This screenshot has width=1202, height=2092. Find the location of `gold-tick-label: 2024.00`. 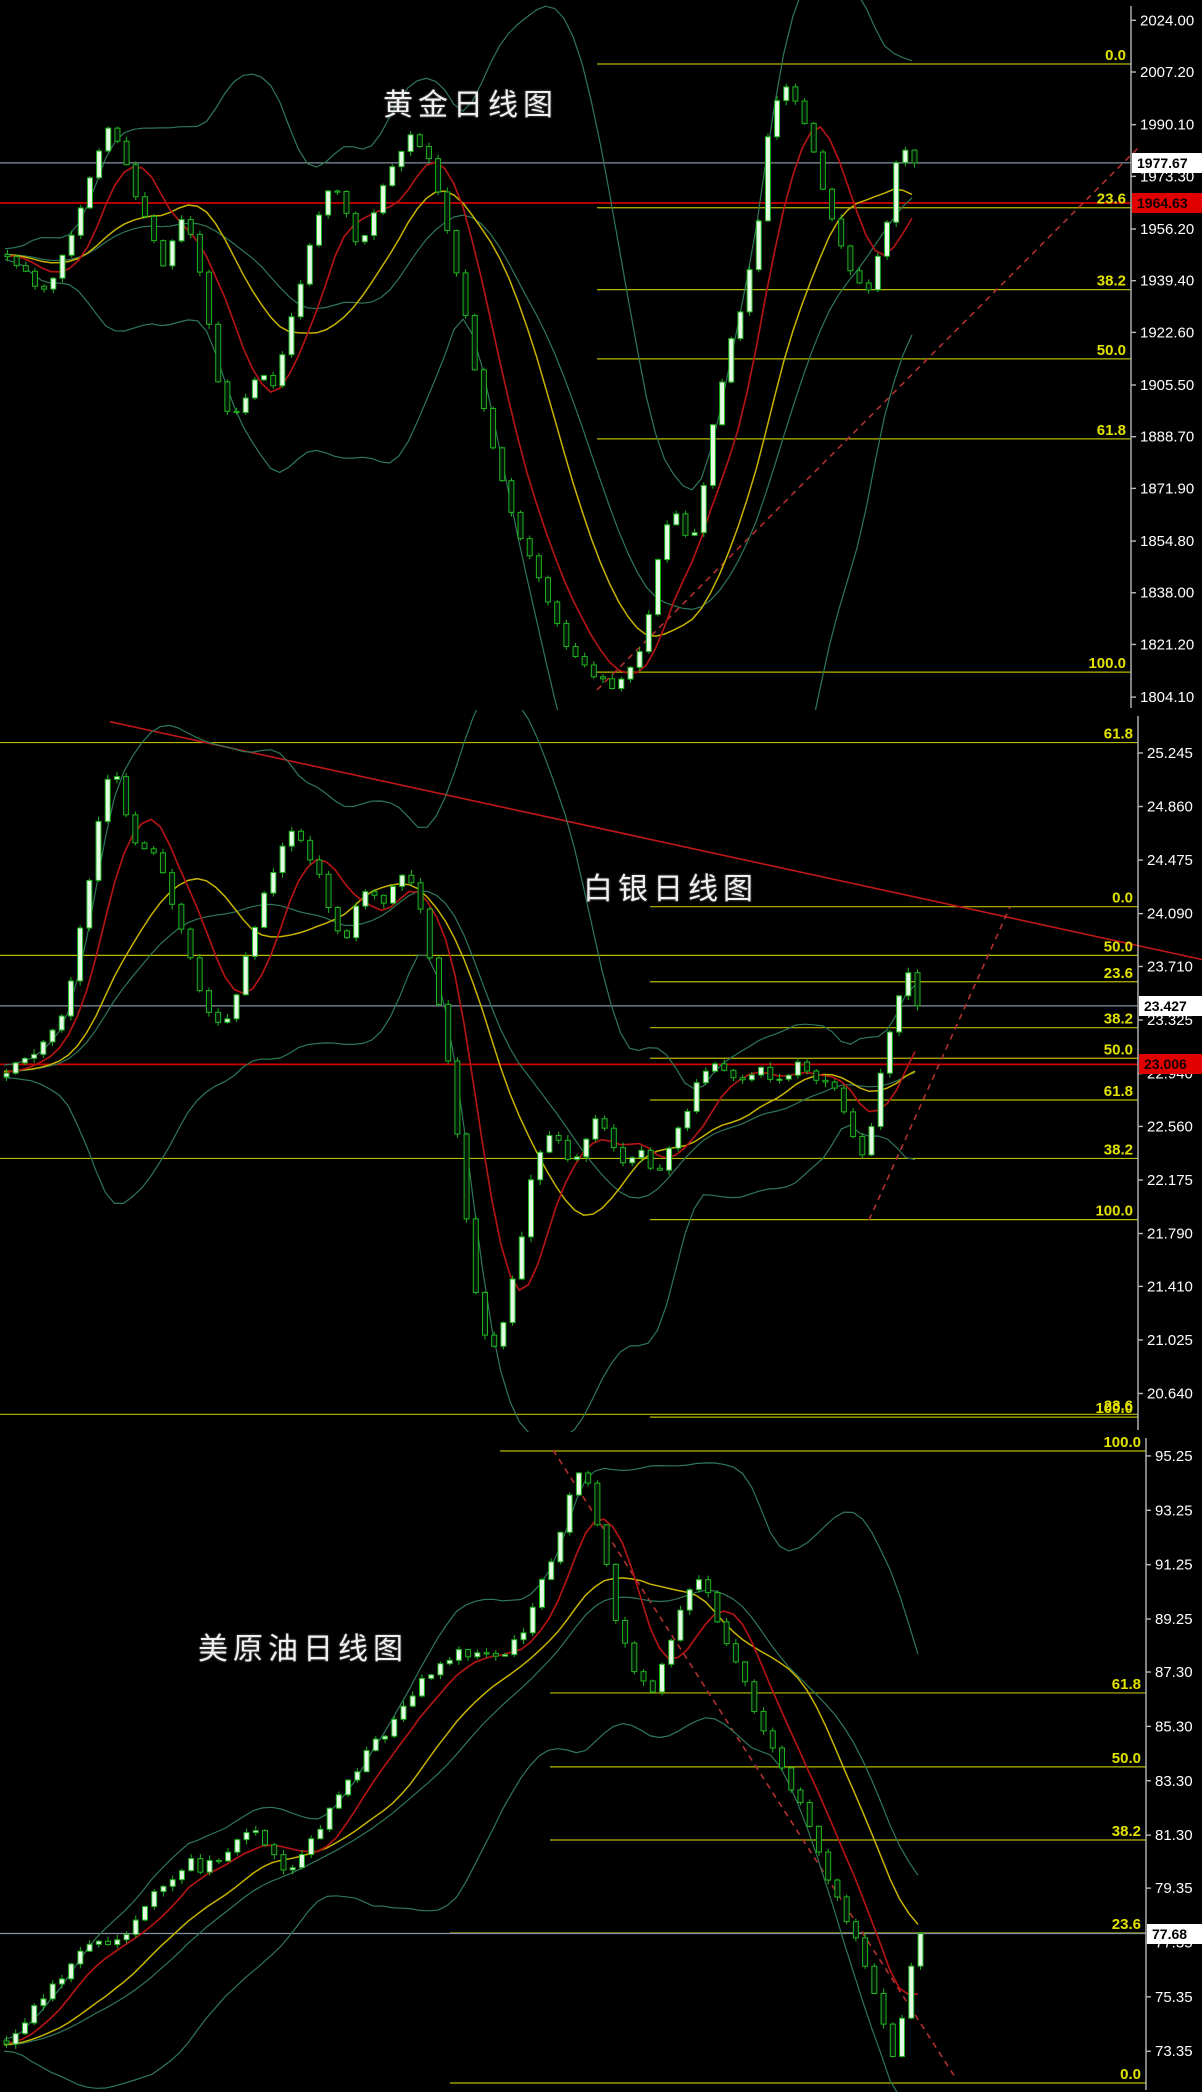

gold-tick-label: 2024.00 is located at coordinates (1167, 20).